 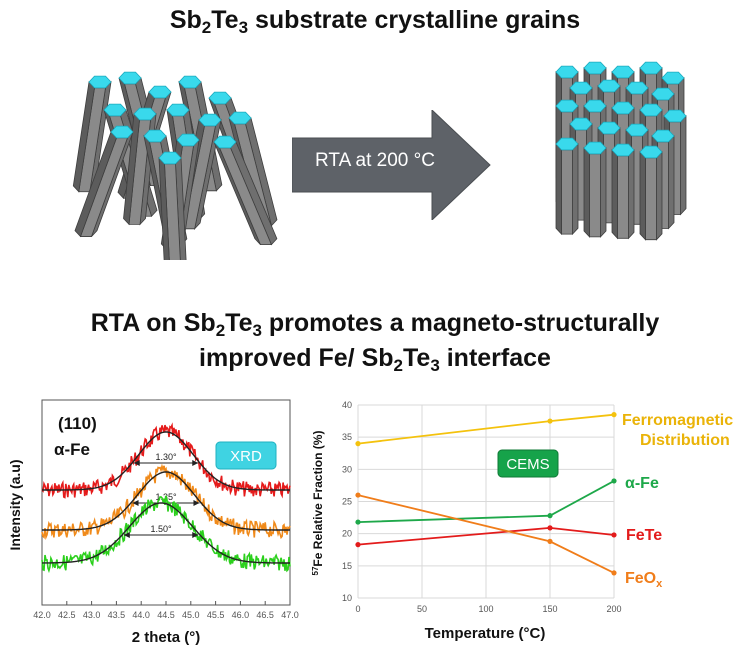 I want to click on ferromagnetic-label-line1: Ferromagnetic, so click(x=677, y=420).